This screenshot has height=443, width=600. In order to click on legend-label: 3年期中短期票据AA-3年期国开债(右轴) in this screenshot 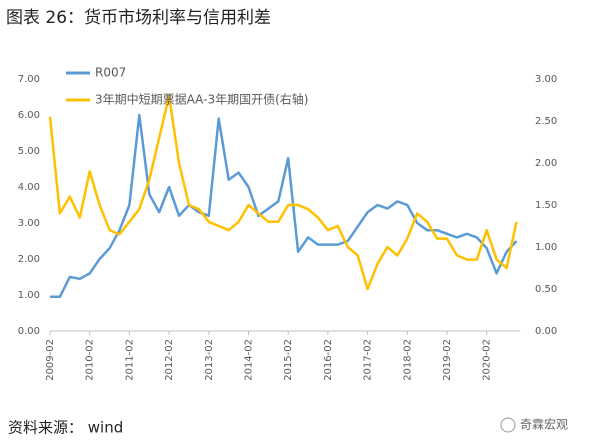, I will do `click(201, 99)`.